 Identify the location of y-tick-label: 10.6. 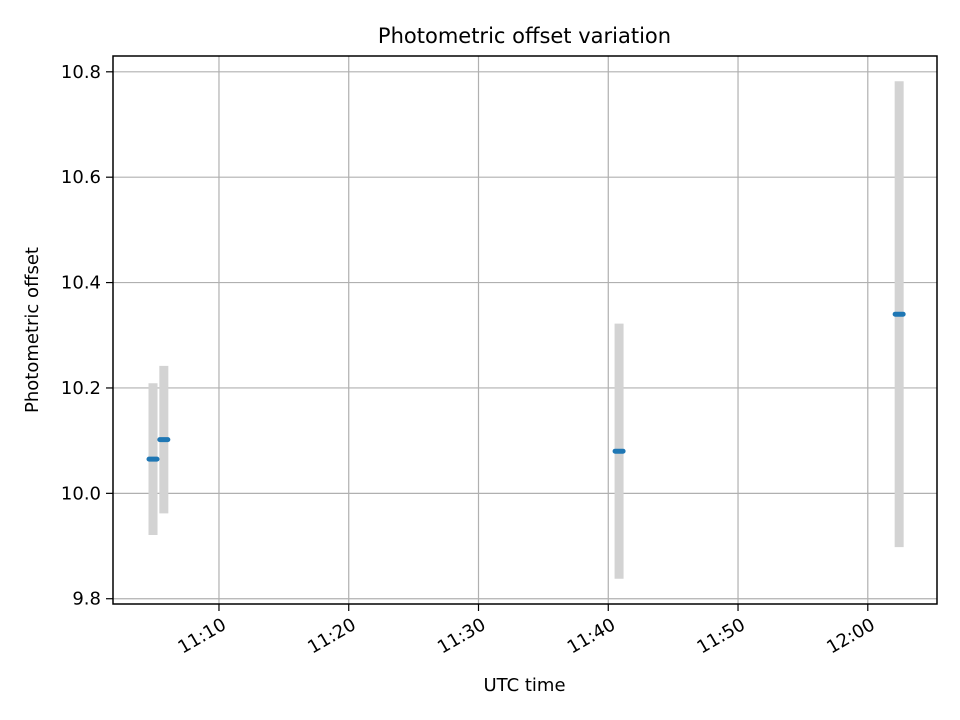
(81, 177).